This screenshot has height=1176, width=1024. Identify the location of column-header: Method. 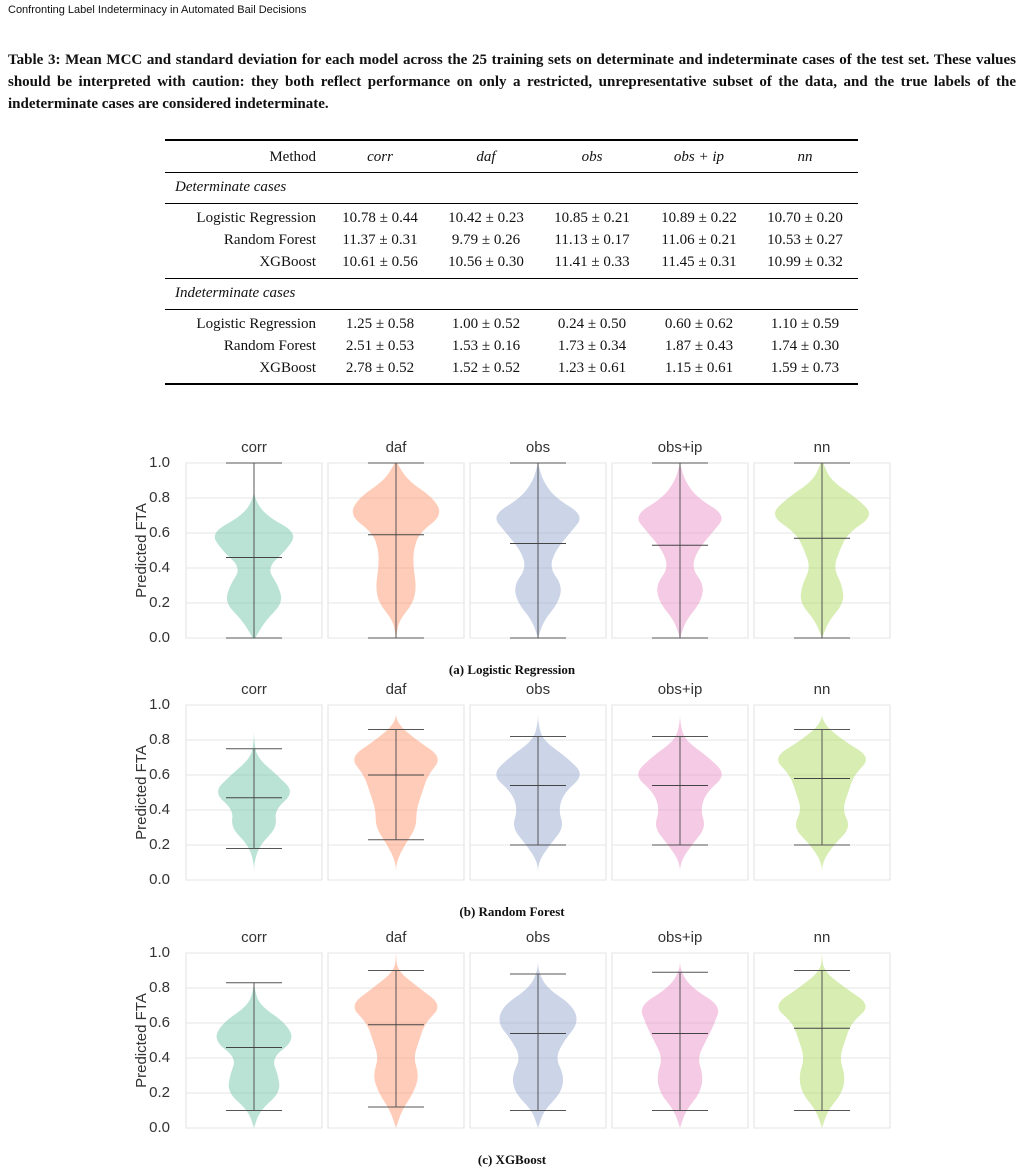
(292, 157).